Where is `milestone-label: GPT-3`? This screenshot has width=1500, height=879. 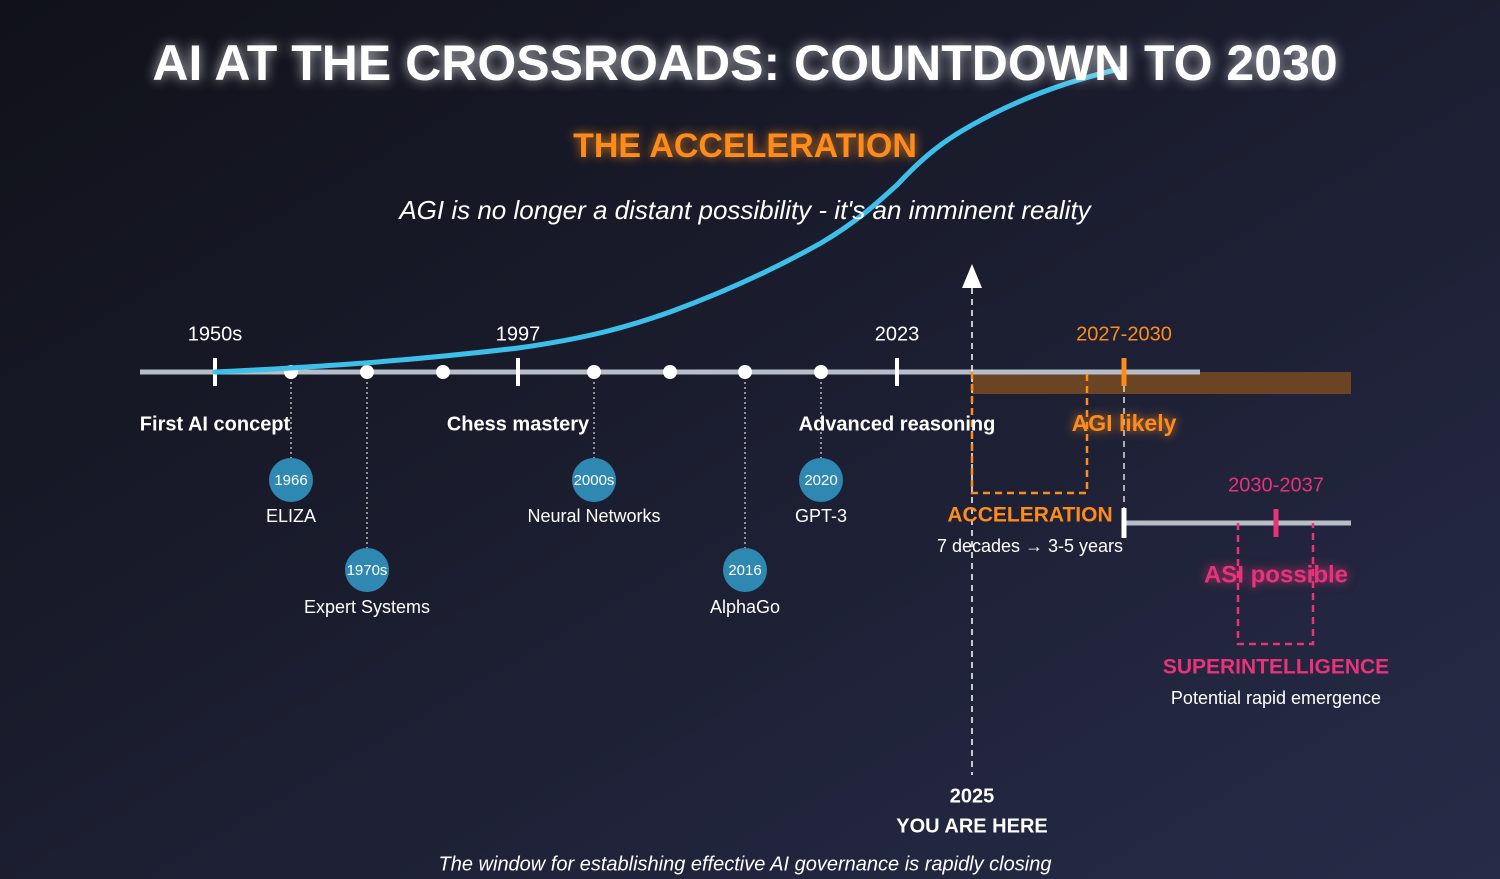 milestone-label: GPT-3 is located at coordinates (821, 516).